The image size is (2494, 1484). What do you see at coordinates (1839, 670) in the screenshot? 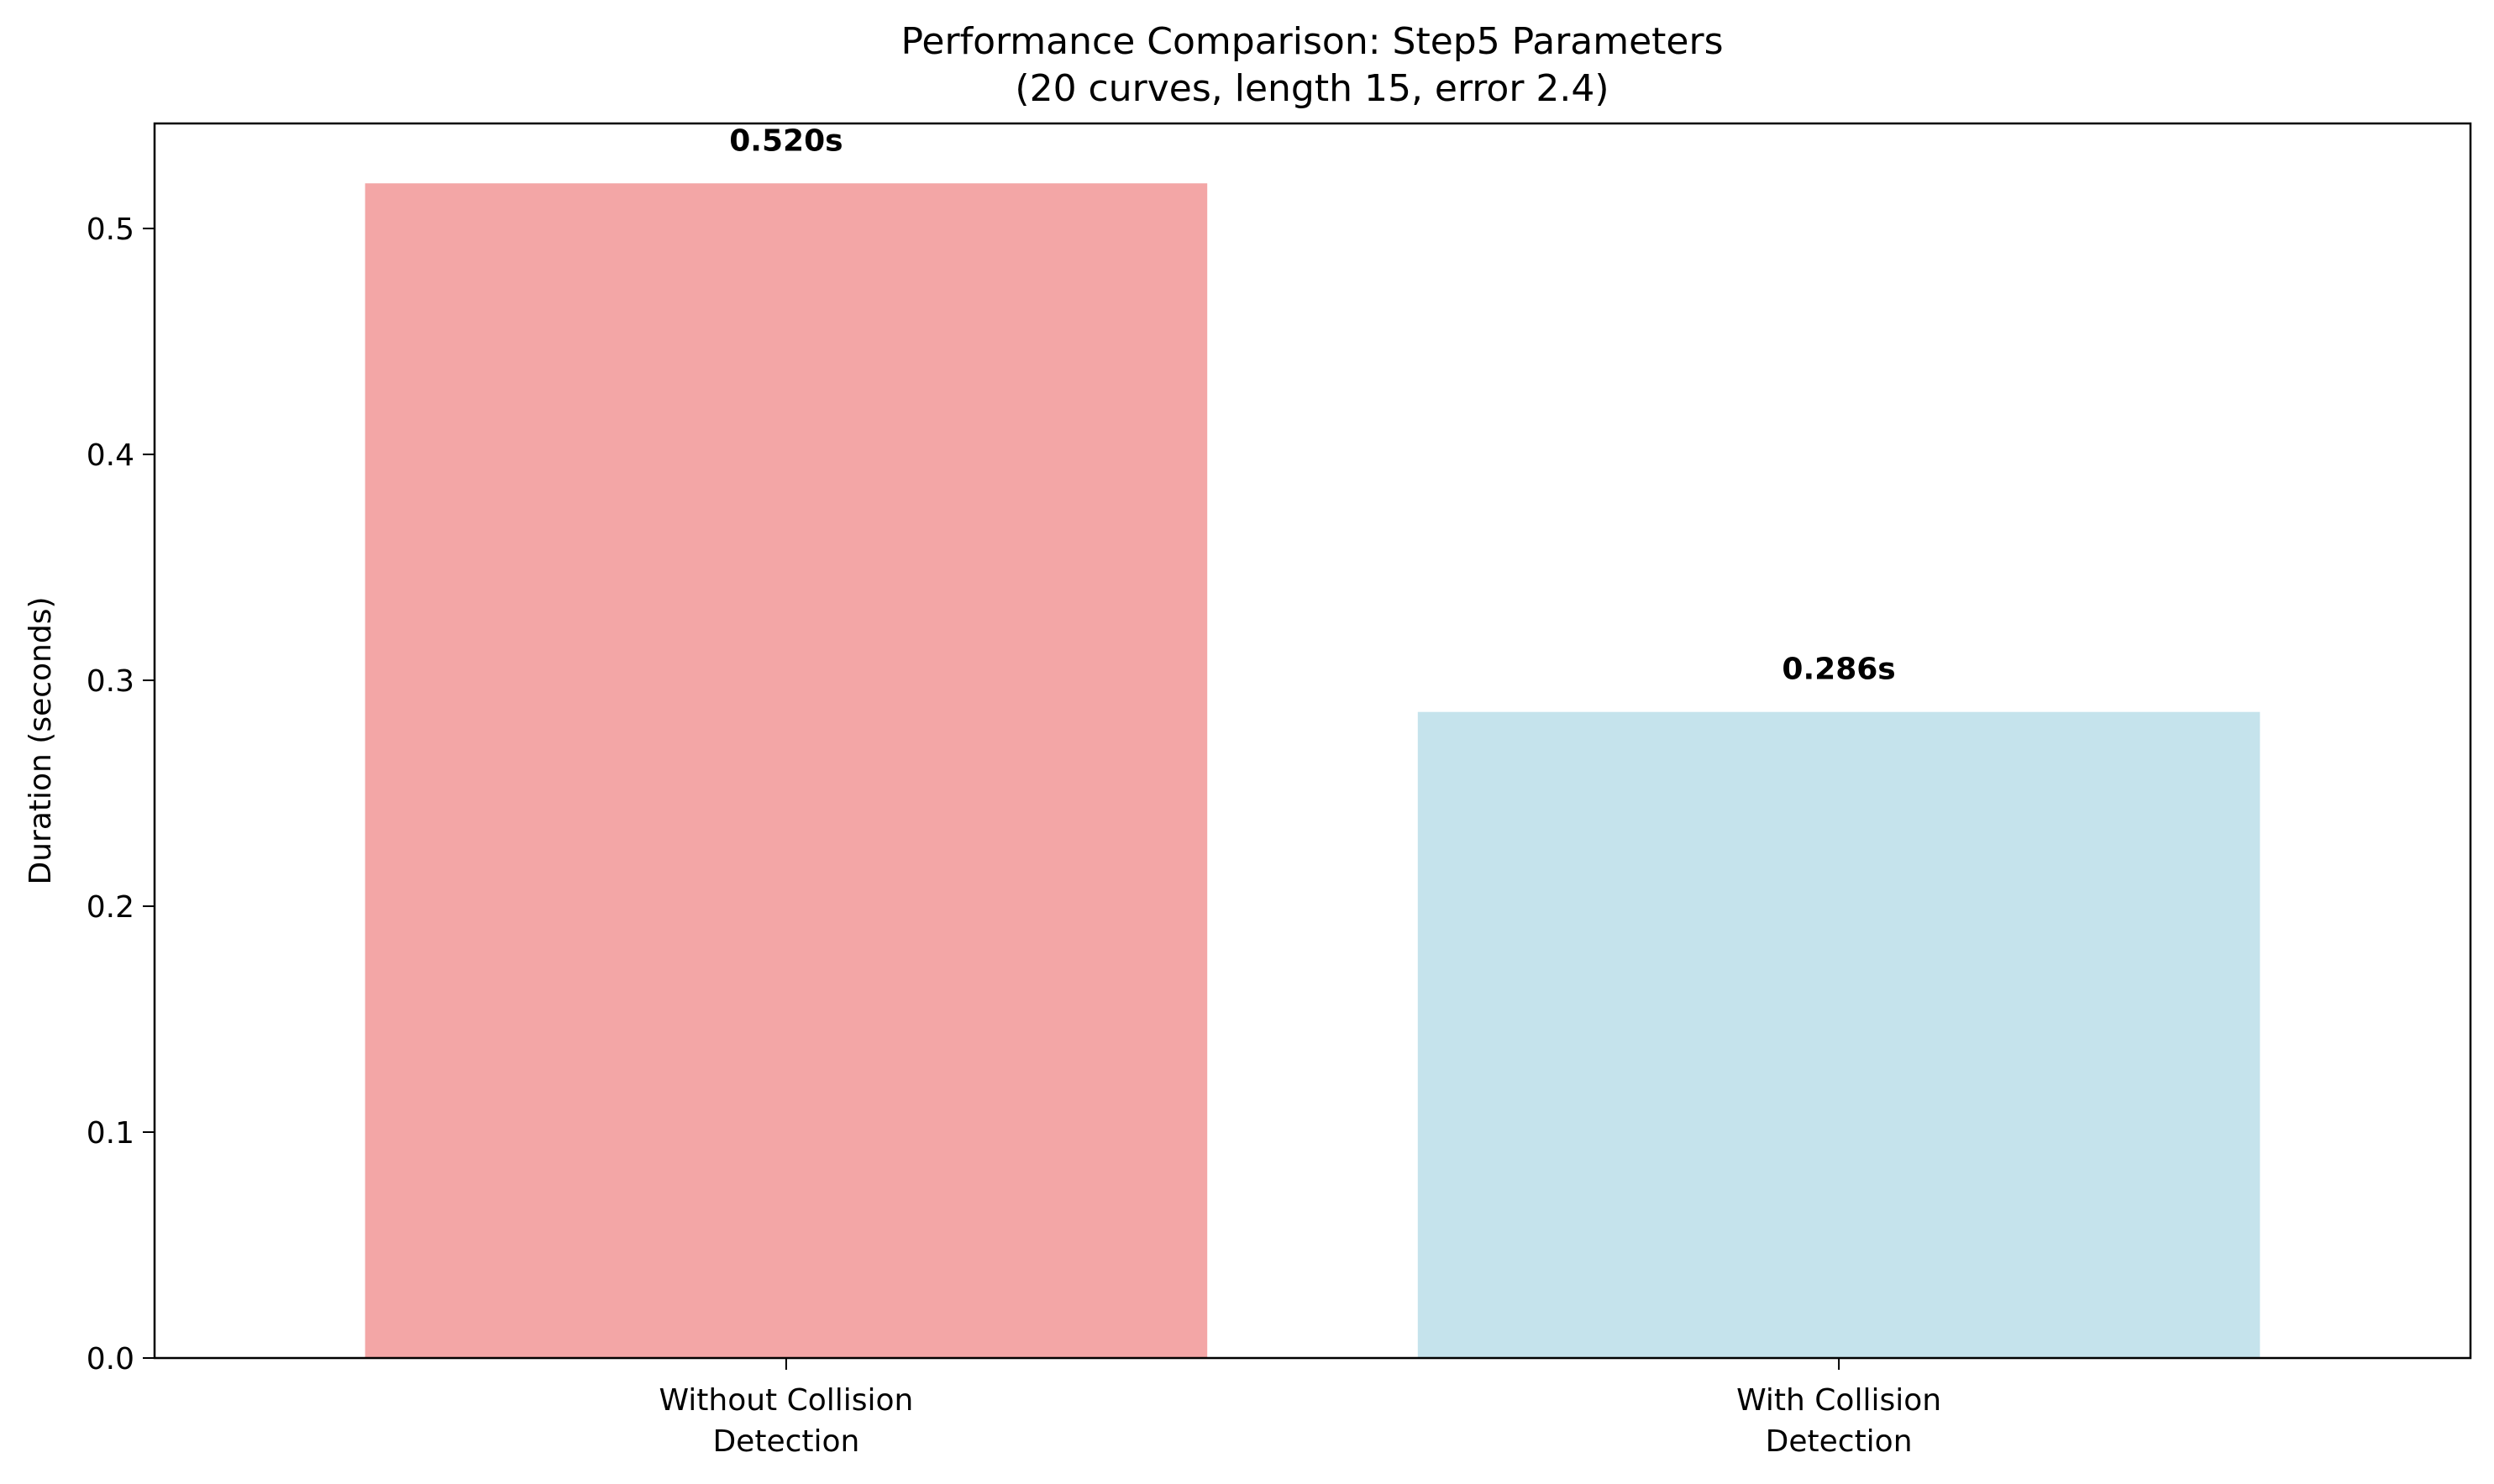
I see `bar-2-value-label: 0.286s` at bounding box center [1839, 670].